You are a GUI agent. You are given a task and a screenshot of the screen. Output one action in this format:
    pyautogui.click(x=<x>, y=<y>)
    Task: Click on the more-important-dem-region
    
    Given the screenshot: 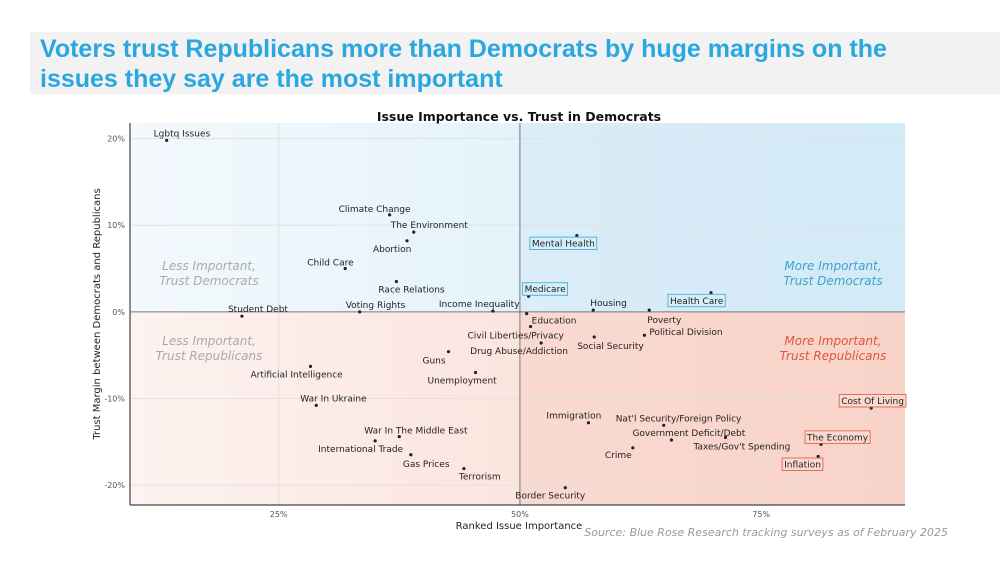 What is the action you would take?
    pyautogui.click(x=712, y=217)
    